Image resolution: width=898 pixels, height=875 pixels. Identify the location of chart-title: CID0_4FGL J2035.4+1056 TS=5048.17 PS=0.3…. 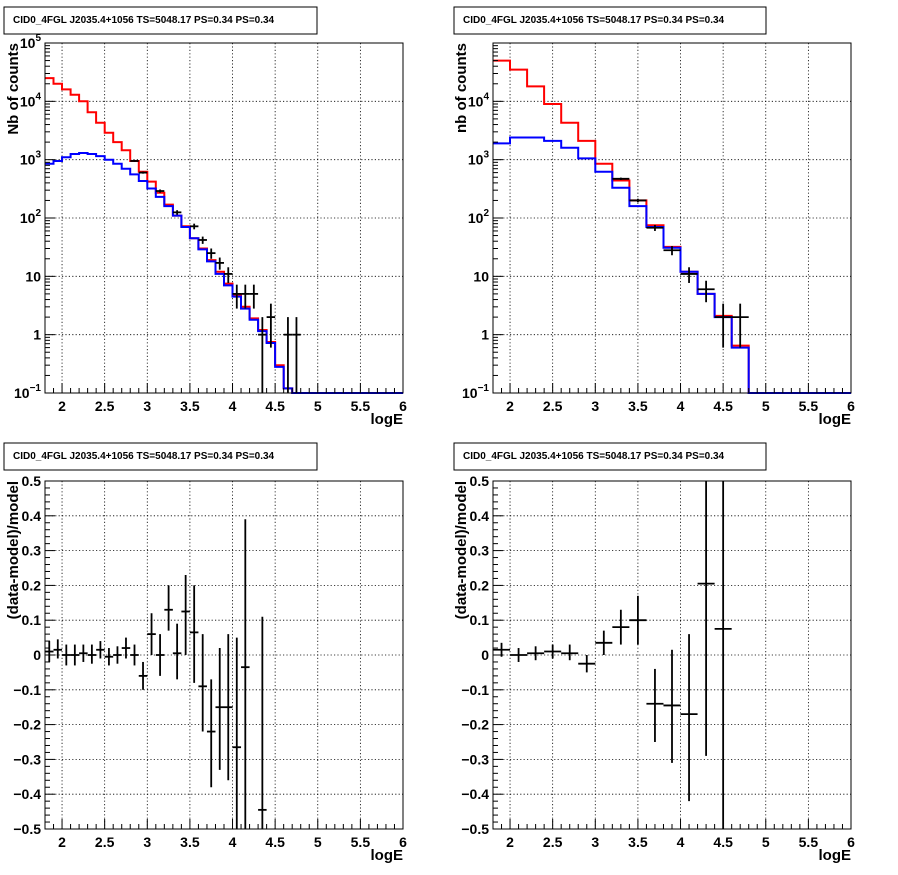
(594, 20).